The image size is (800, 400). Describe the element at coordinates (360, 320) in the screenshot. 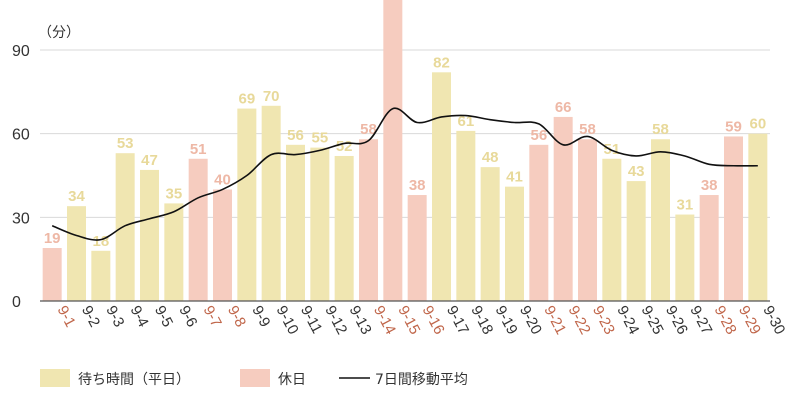

I see `x-tick-label: 9-13` at that location.